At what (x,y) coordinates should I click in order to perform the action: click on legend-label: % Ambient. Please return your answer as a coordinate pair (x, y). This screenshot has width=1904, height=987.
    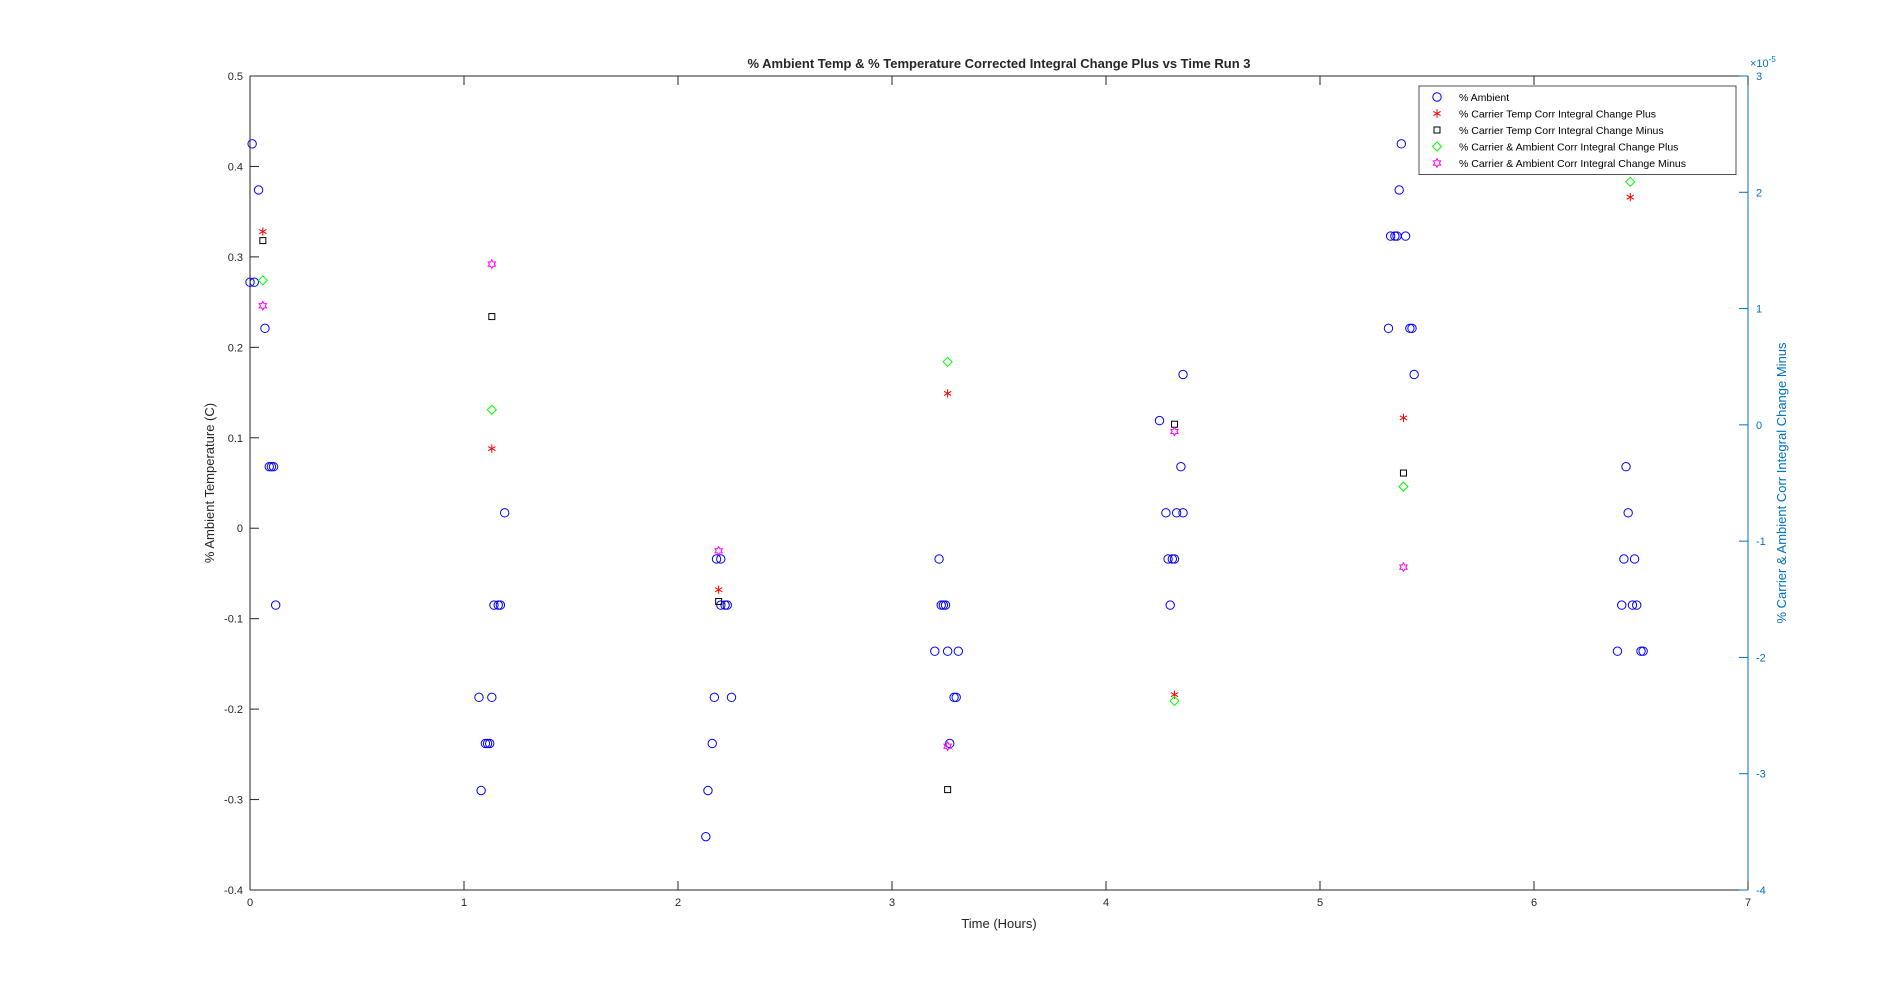
    Looking at the image, I should click on (1484, 98).